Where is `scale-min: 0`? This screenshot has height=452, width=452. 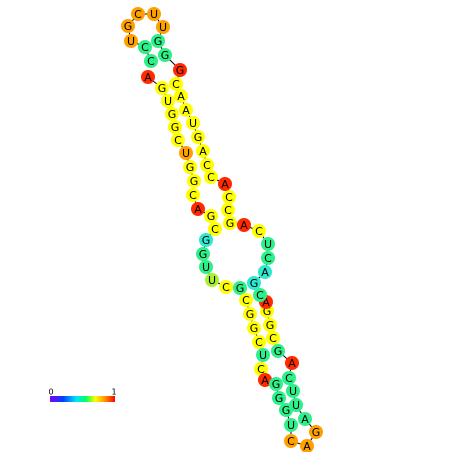 scale-min: 0 is located at coordinates (50, 392).